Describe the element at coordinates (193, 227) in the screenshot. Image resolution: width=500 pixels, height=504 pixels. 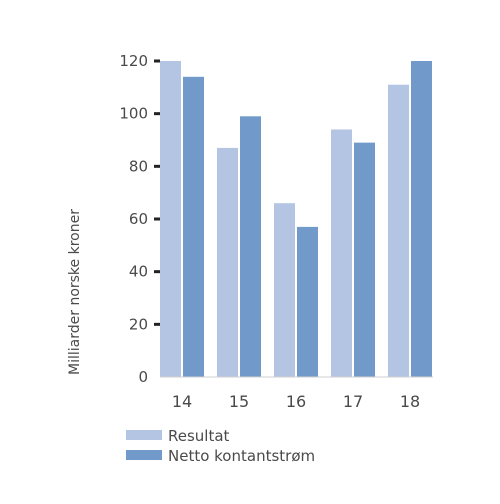
I see `bar-netto-kontantstrøm-14` at that location.